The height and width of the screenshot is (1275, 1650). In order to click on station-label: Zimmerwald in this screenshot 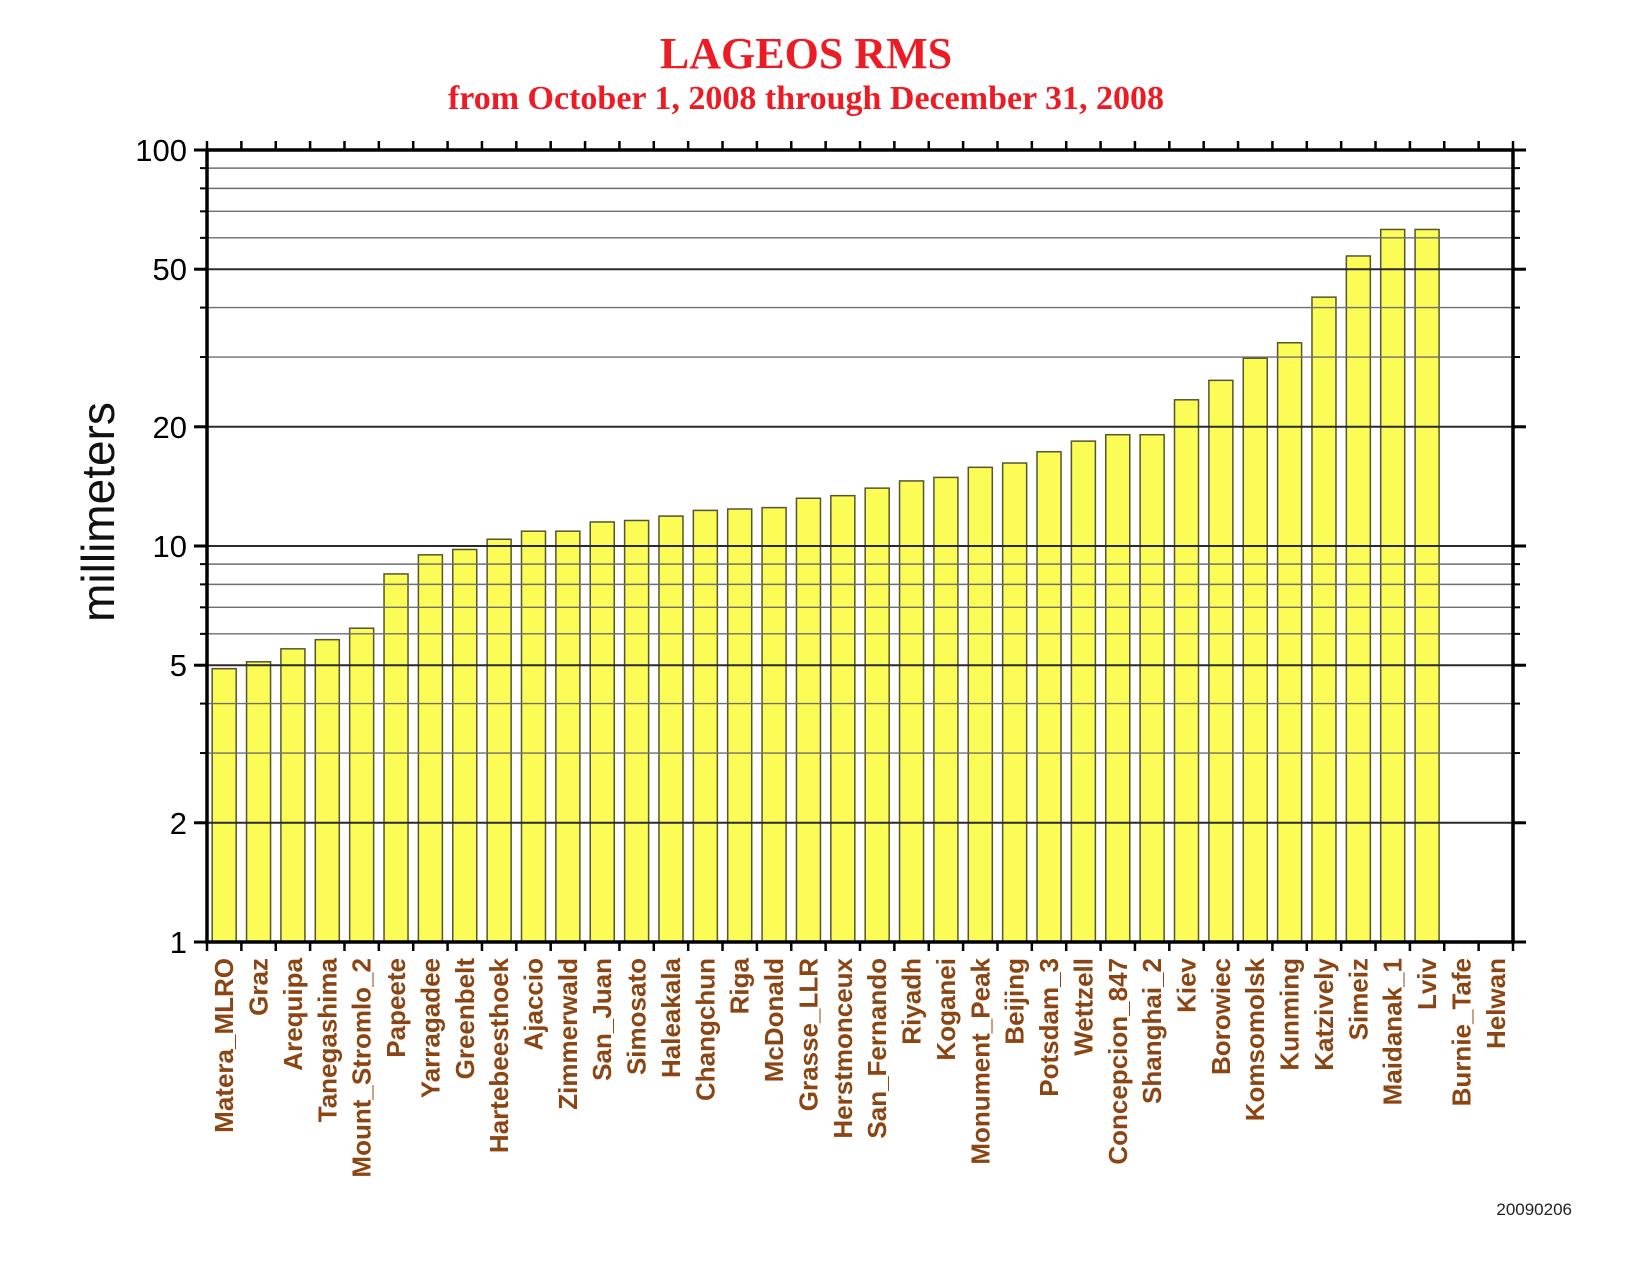, I will do `click(568, 1034)`.